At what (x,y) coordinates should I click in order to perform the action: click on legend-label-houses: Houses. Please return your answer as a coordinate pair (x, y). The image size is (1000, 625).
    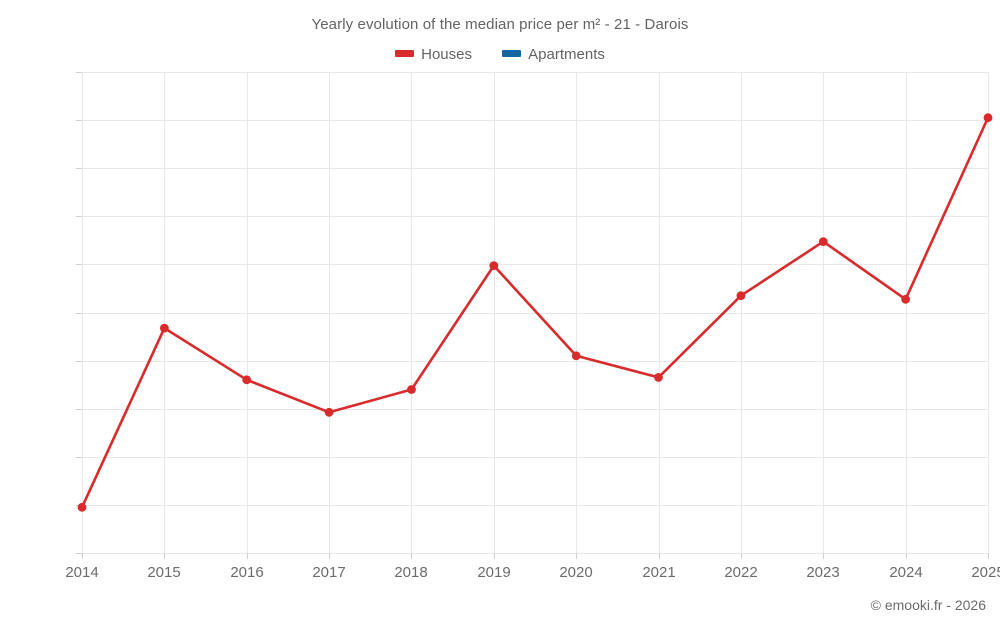
    Looking at the image, I should click on (446, 54).